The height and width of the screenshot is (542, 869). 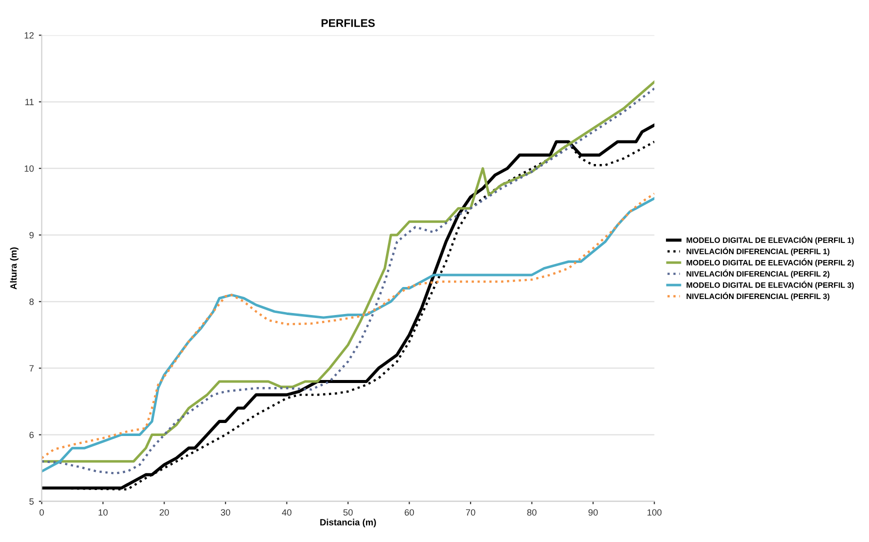 What do you see at coordinates (531, 512) in the screenshot?
I see `x-tick-label: 80` at bounding box center [531, 512].